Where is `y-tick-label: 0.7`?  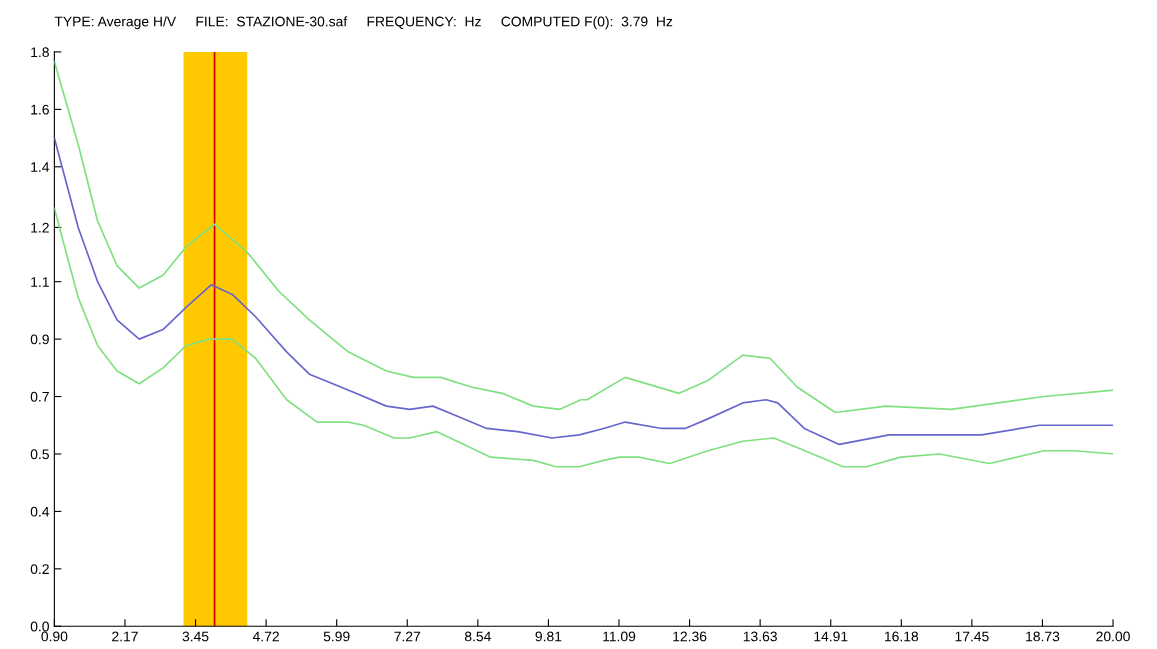 y-tick-label: 0.7 is located at coordinates (39, 396).